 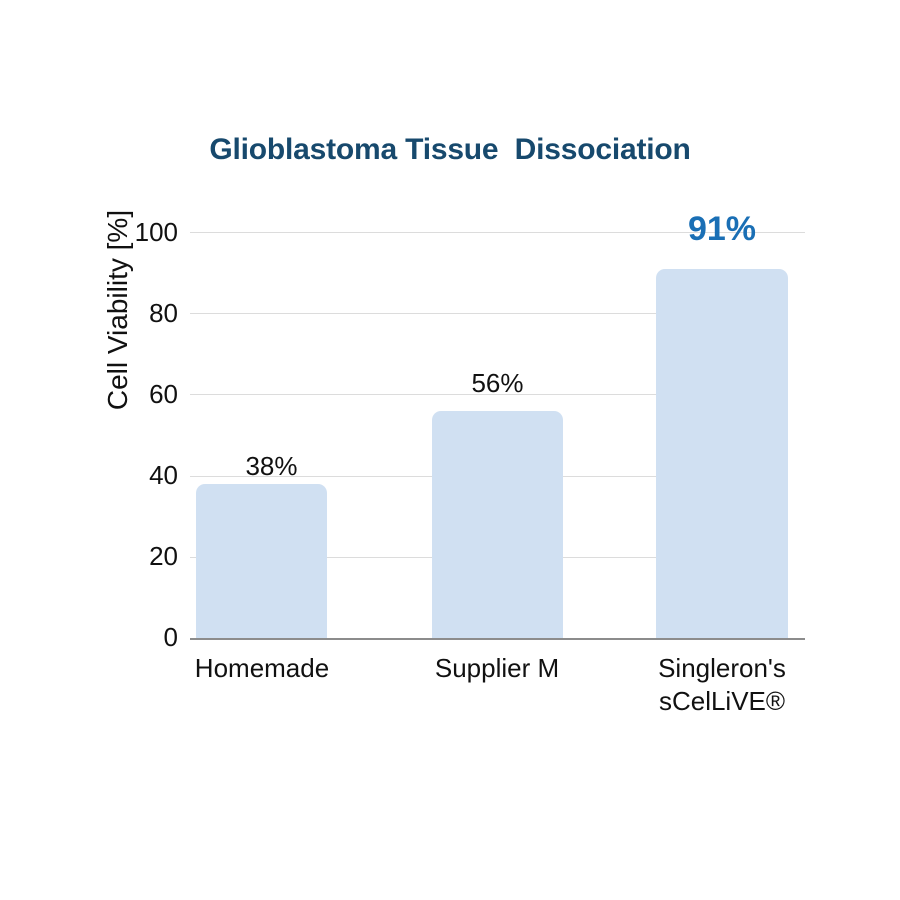 I want to click on chart-title: Glioblastoma Tissue Dissociation, so click(x=450, y=149).